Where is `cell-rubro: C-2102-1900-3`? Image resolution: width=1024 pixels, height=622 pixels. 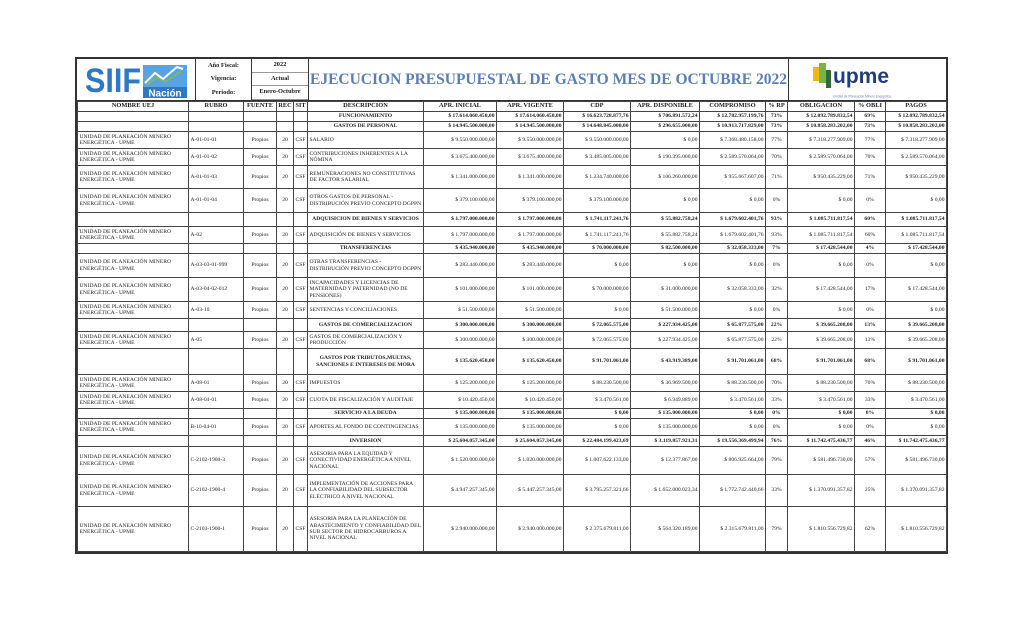
cell-rubro: C-2102-1900-3 is located at coordinates (216, 460).